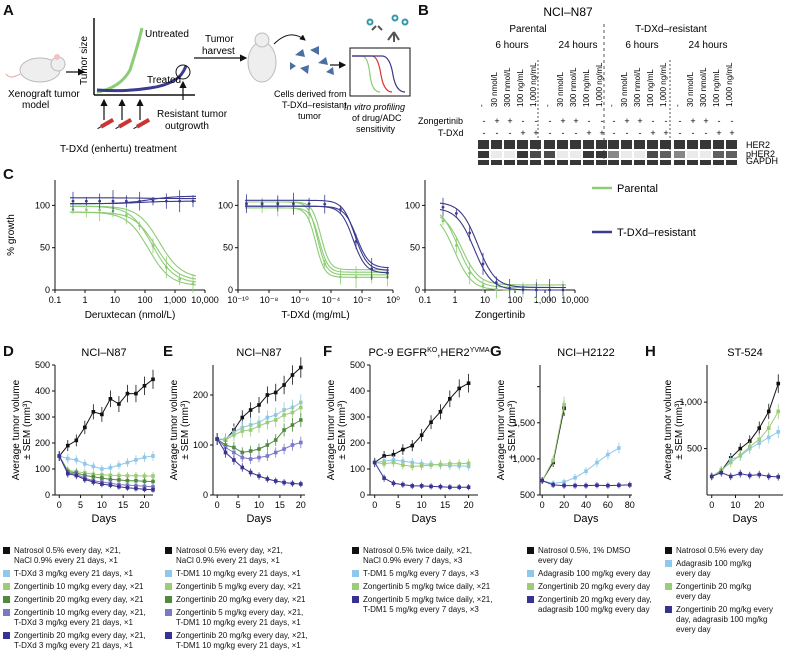  I want to click on panel-label-d: D, so click(8, 351).